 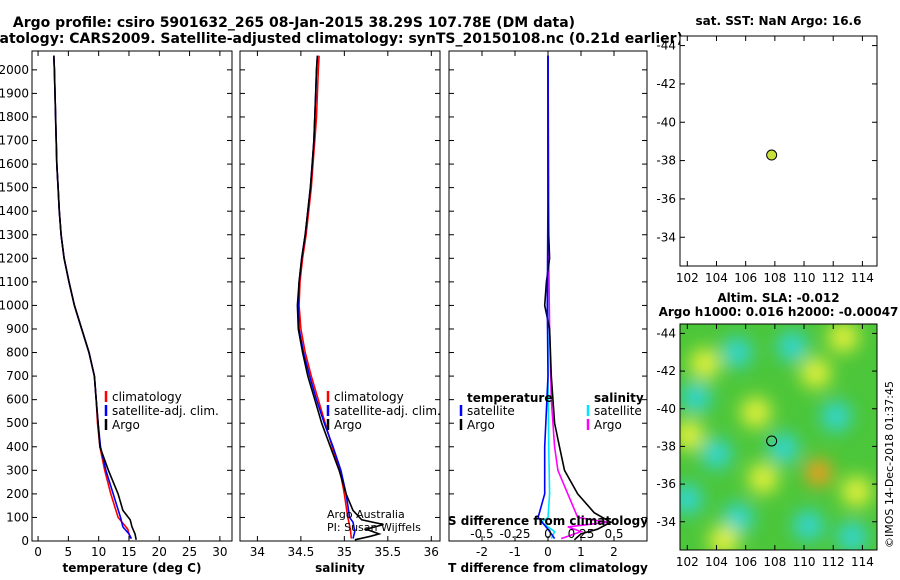 I want to click on y-tick-label: -42, so click(x=666, y=371).